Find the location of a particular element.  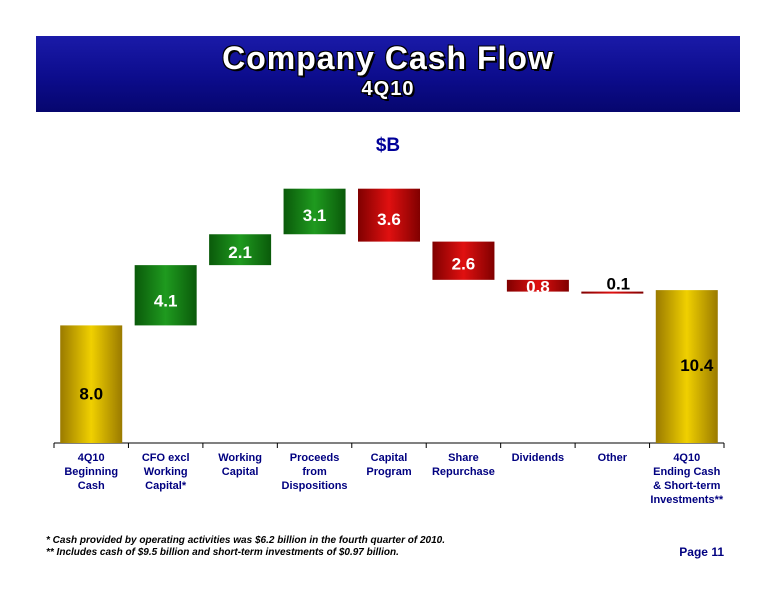

data-label-3: 3.1 is located at coordinates (315, 215).